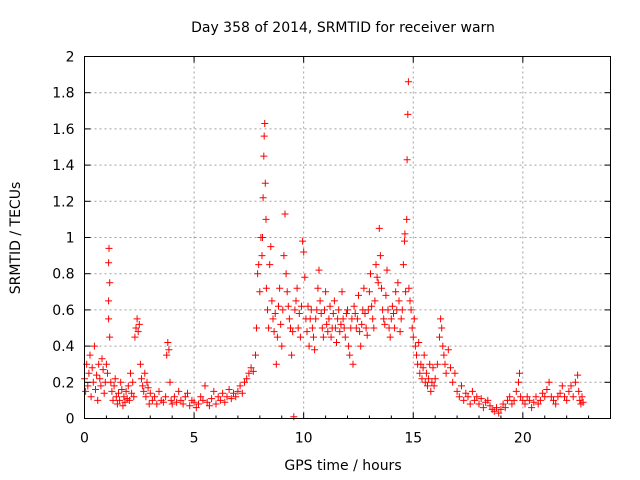 The image size is (640, 480). Describe the element at coordinates (342, 466) in the screenshot. I see `x-axis-label: GPS time / hours` at that location.